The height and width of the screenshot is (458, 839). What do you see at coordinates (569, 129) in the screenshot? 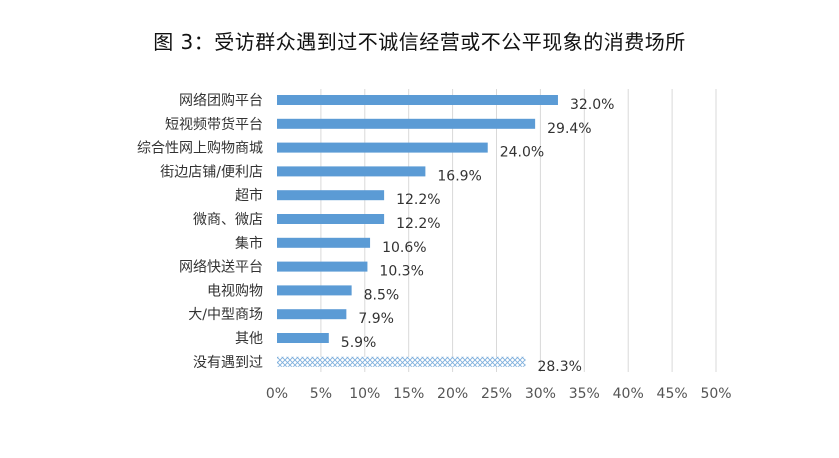
I see `data-label: 29.4%` at bounding box center [569, 129].